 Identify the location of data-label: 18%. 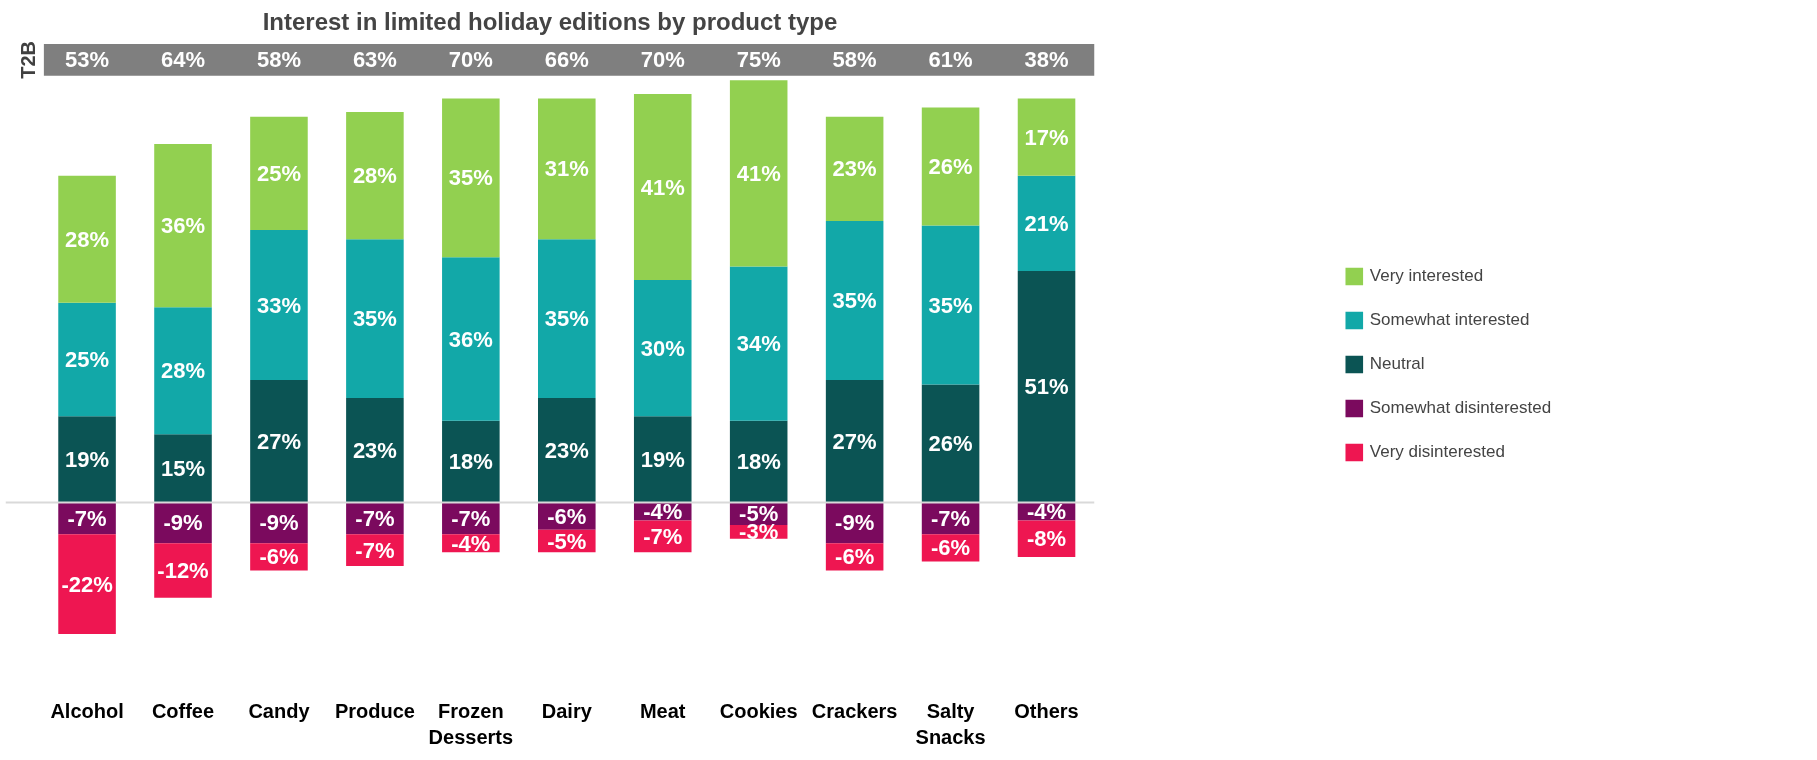
(470, 462).